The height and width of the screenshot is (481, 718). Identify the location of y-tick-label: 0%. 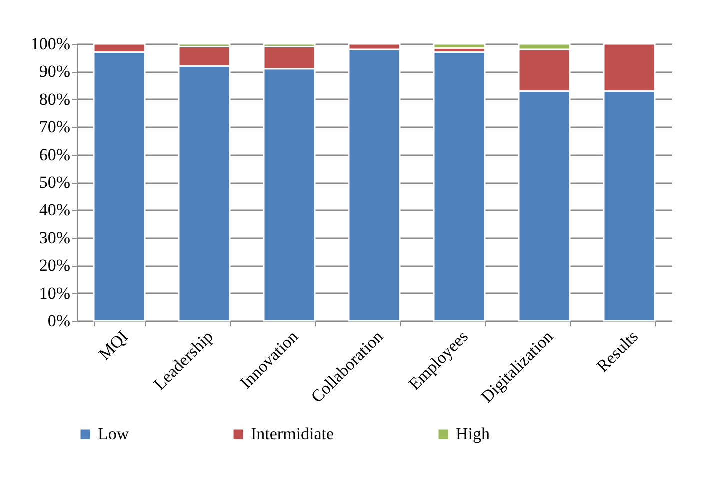
(59, 321).